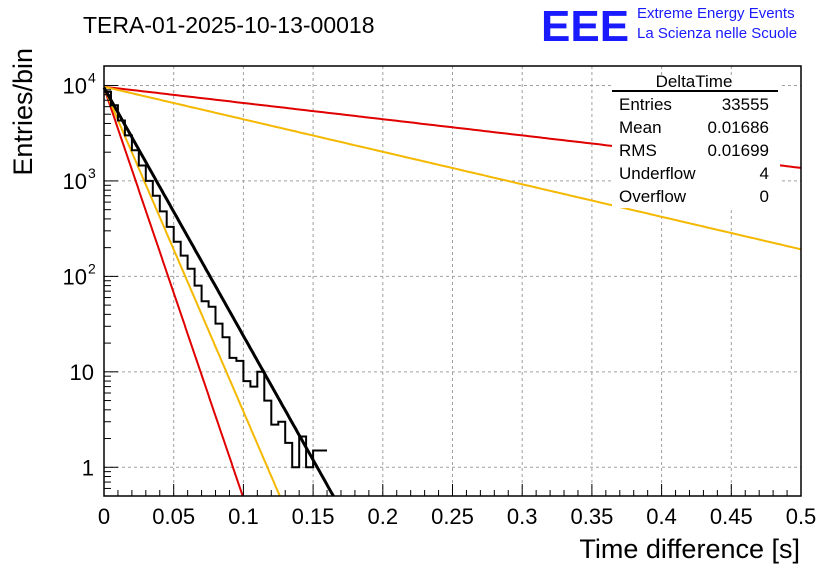 The image size is (836, 577). I want to click on x-tick-label: 0.1, so click(243, 516).